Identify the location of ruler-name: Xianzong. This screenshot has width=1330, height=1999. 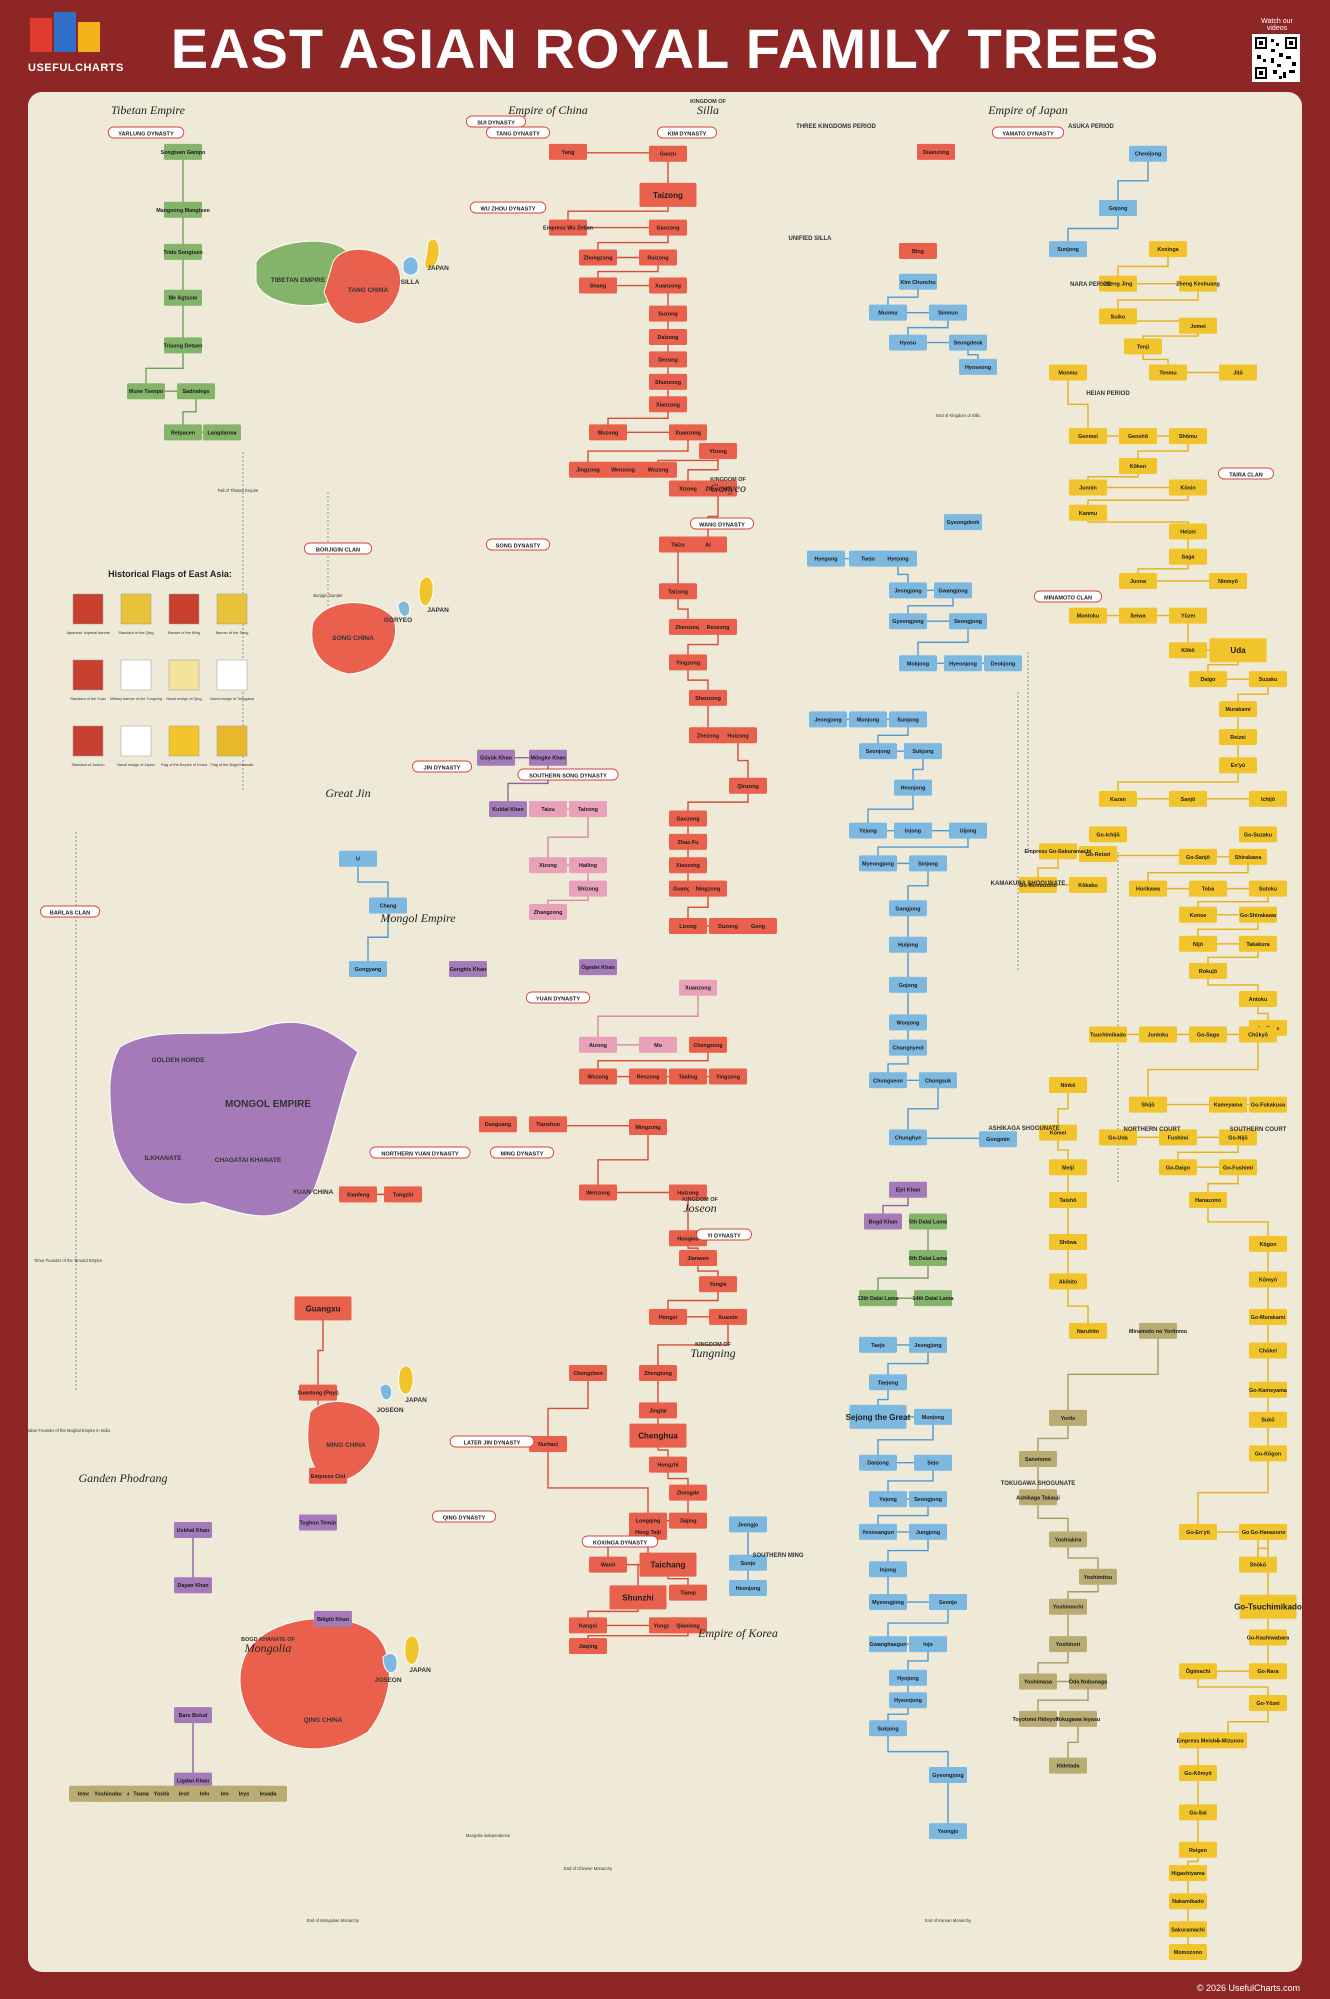
(668, 405).